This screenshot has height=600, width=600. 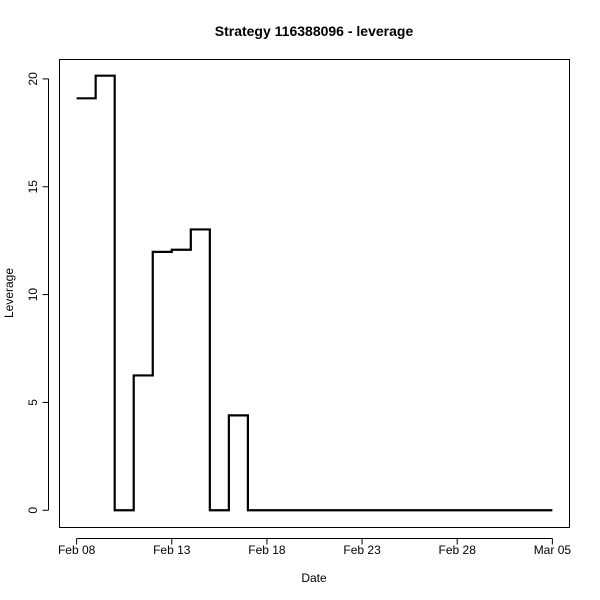 I want to click on x-tick-label: Feb 18, so click(x=267, y=550).